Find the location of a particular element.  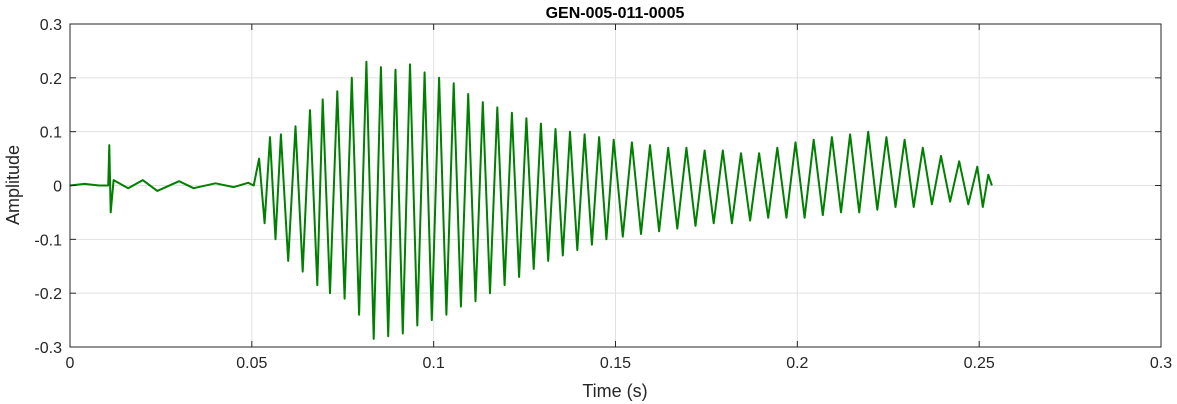

x-tick-label: 0.1 is located at coordinates (434, 363).